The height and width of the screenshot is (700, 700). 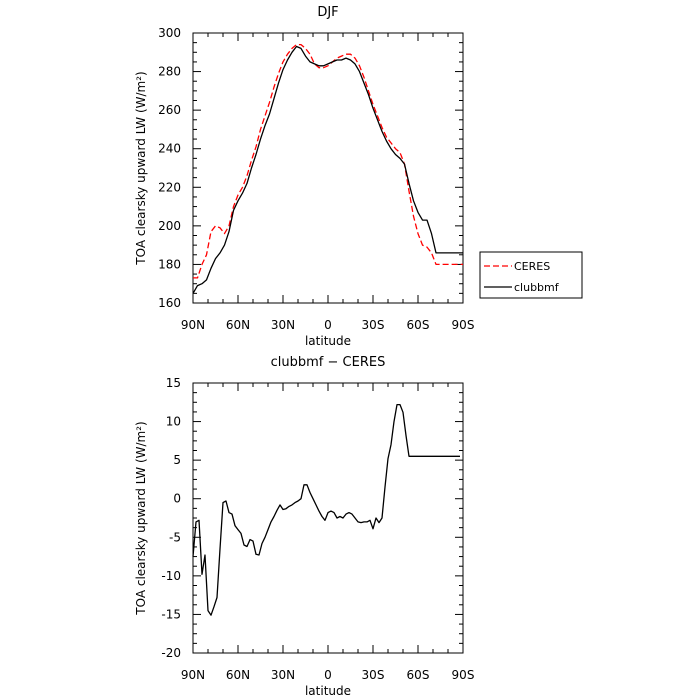 I want to click on y-tick-label: 200, so click(x=169, y=226).